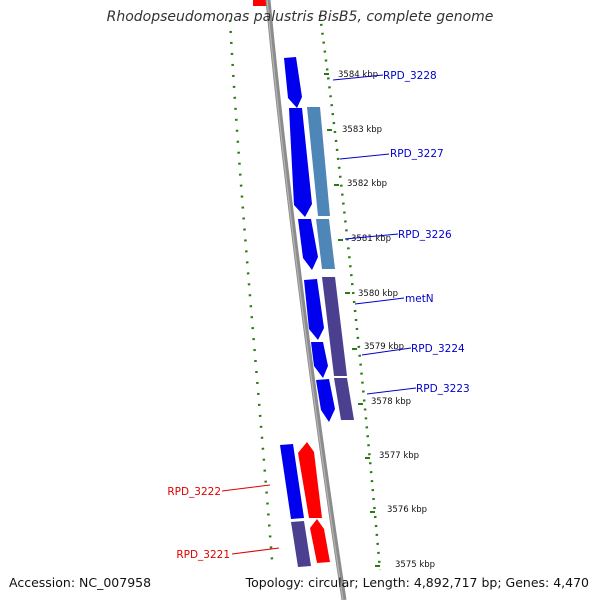 The height and width of the screenshot is (605, 600). What do you see at coordinates (352, 320) in the screenshot?
I see `scale-ticks` at bounding box center [352, 320].